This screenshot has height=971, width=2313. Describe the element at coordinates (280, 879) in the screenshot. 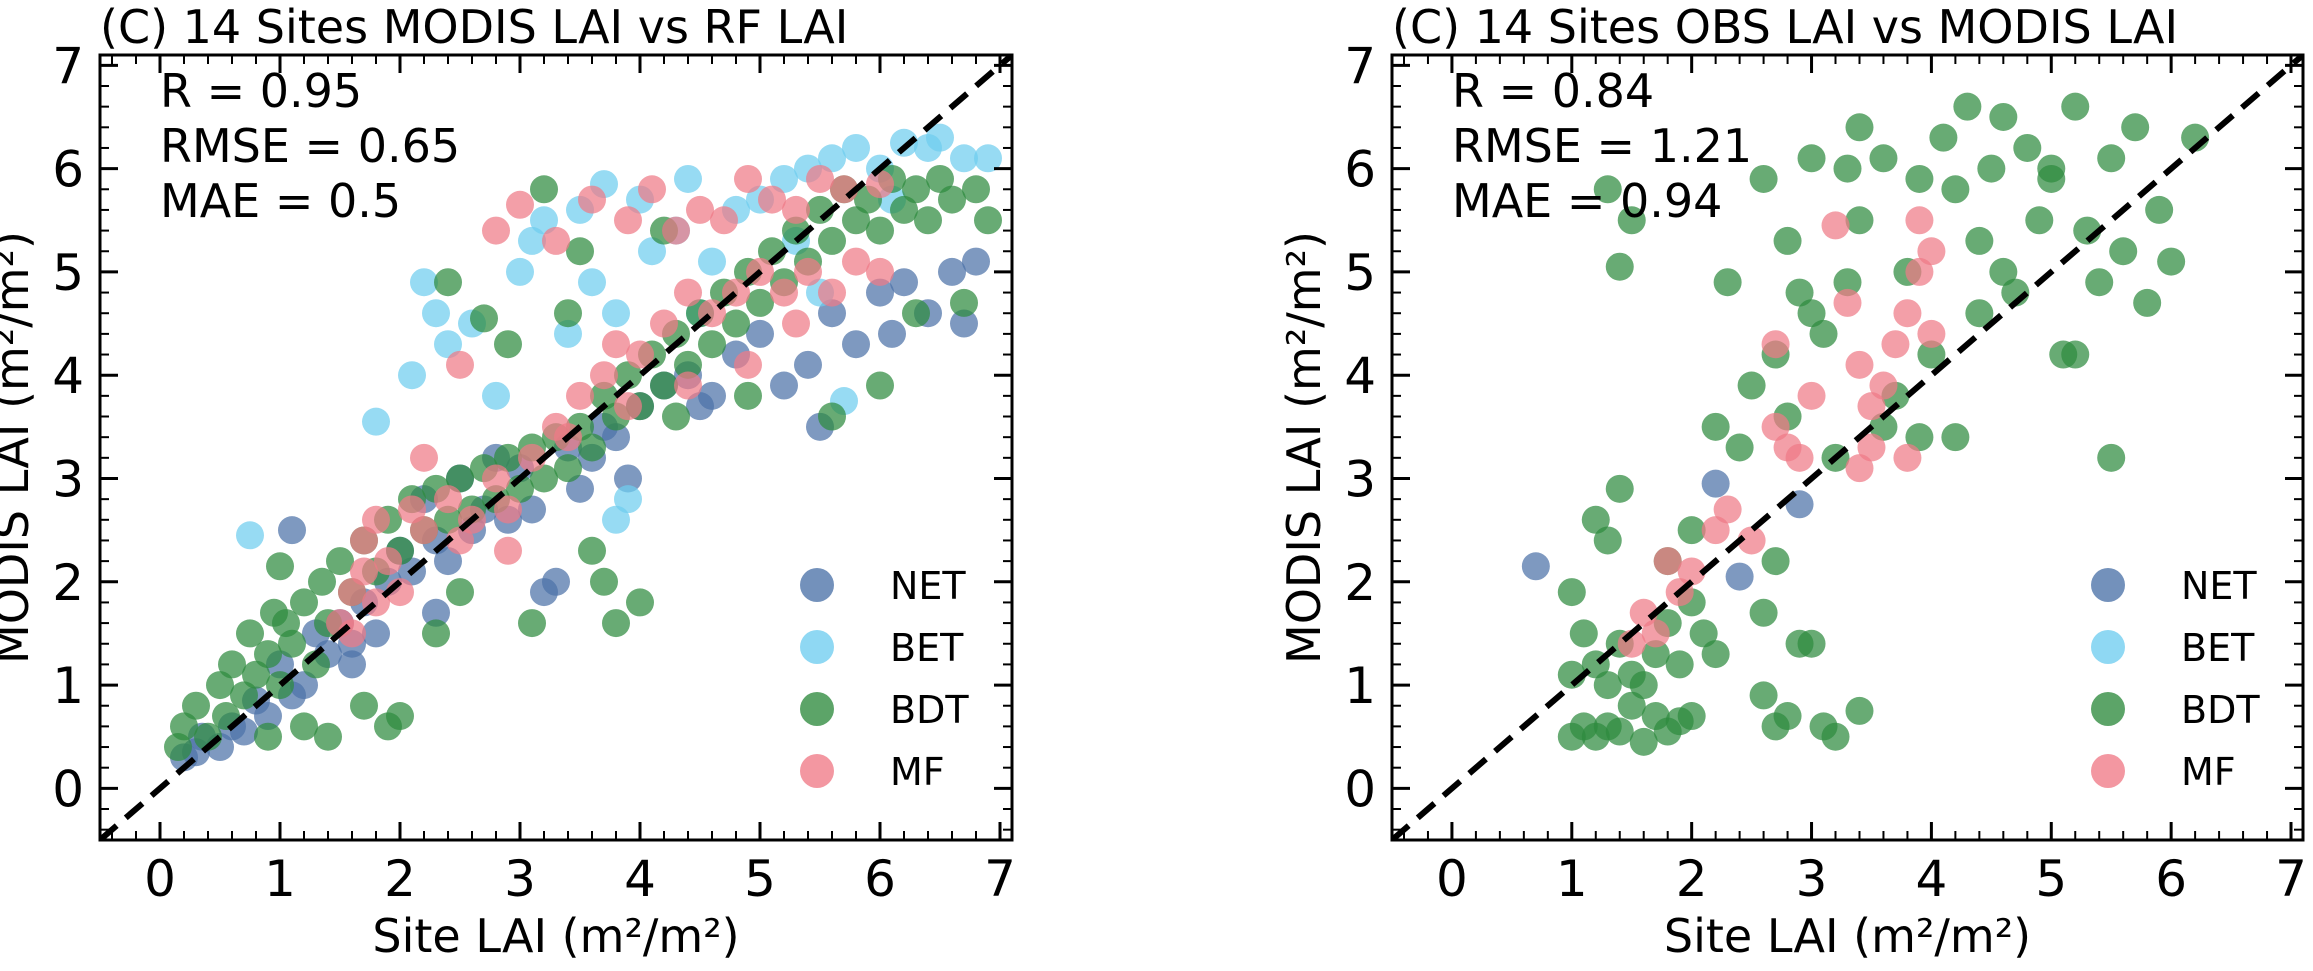

I see `x-tick-label: 1` at that location.